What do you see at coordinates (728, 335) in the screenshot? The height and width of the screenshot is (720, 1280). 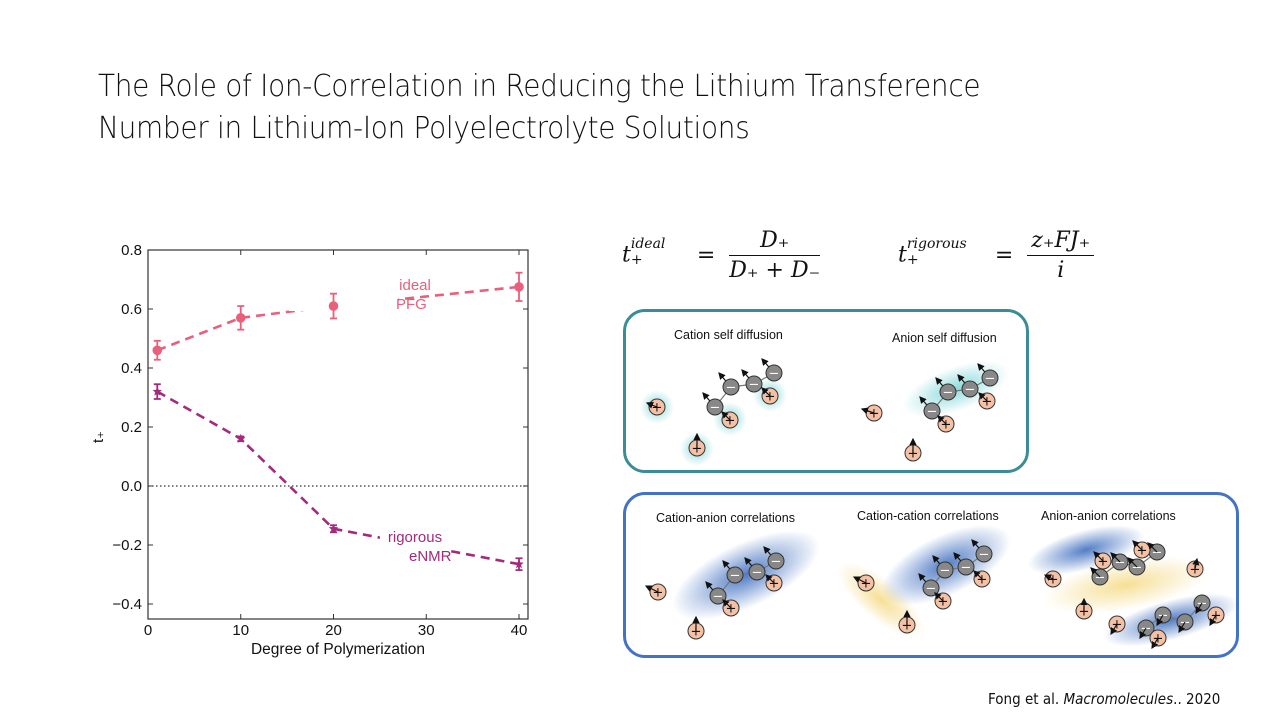 I see `panel-label-cation-self-diffusion: Cation self diffusion` at bounding box center [728, 335].